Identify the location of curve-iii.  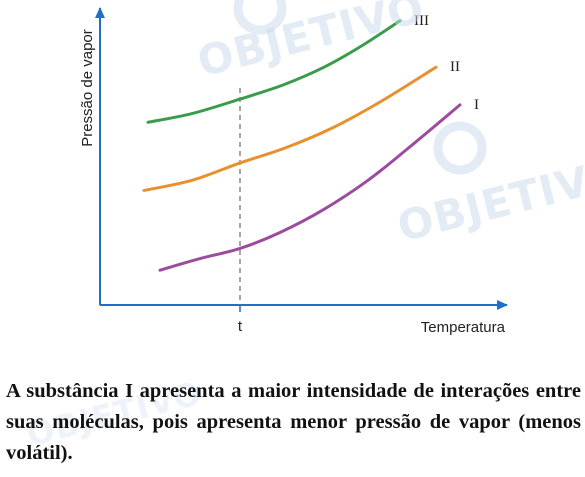
(274, 71).